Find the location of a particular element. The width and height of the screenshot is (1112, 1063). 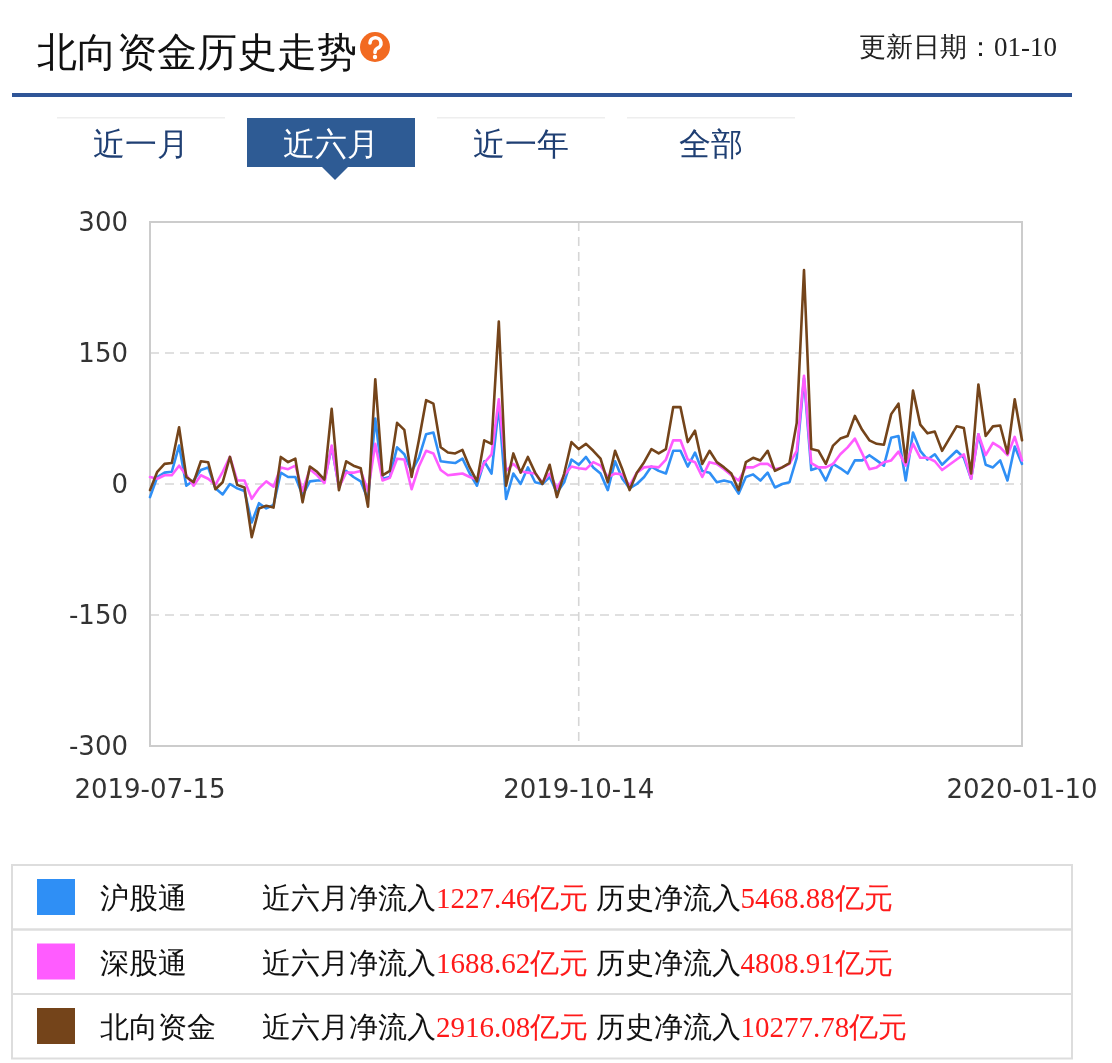

tab: 全部 is located at coordinates (711, 139).